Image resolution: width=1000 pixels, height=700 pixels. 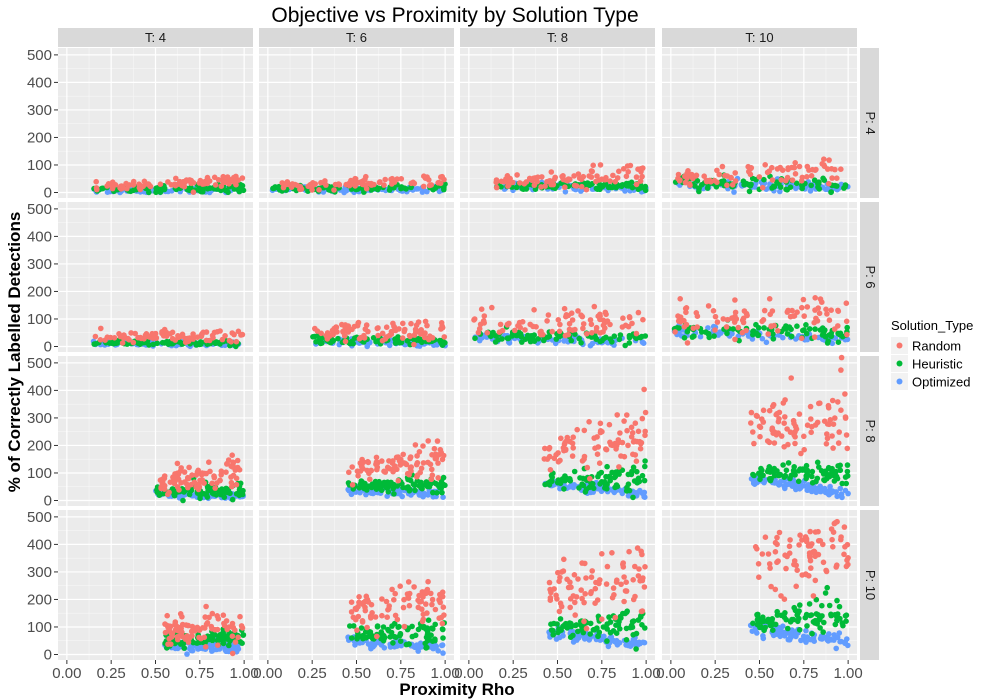 What do you see at coordinates (356, 673) in the screenshot?
I see `x-tick-label: 0.50` at bounding box center [356, 673].